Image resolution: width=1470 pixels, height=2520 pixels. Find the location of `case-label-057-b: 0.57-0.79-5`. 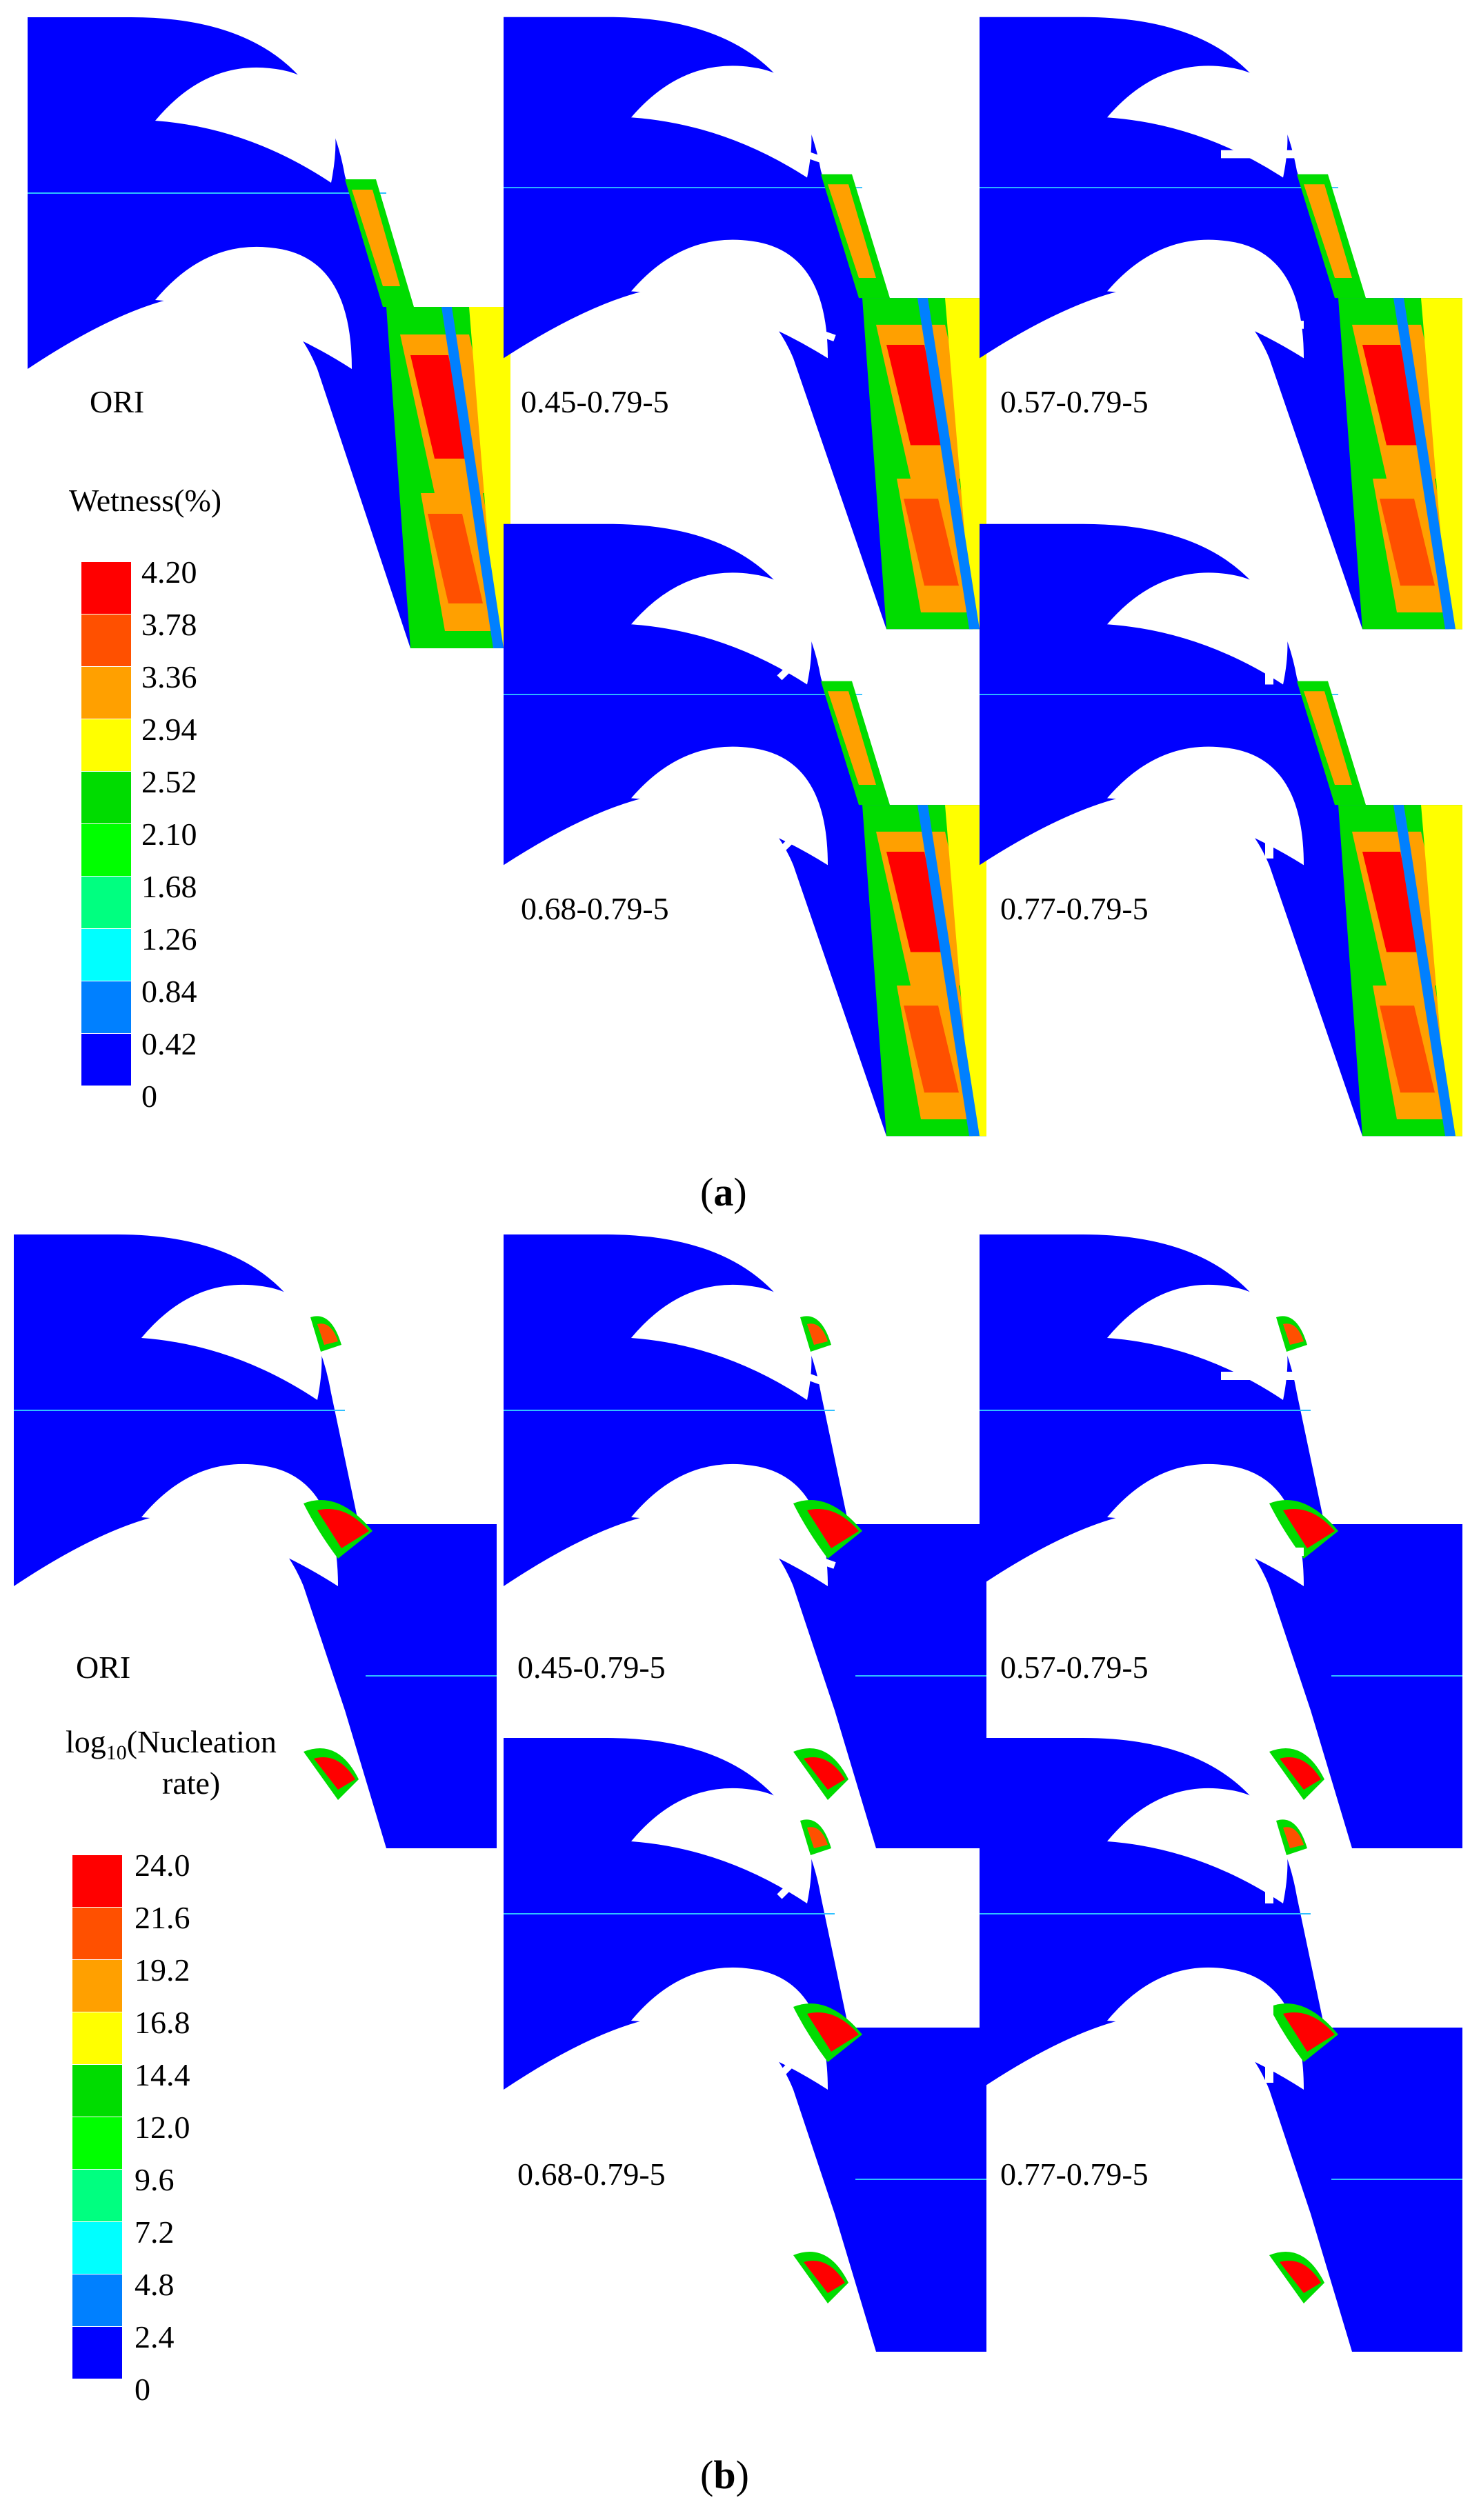

case-label-057-b: 0.57-0.79-5 is located at coordinates (1074, 1667).